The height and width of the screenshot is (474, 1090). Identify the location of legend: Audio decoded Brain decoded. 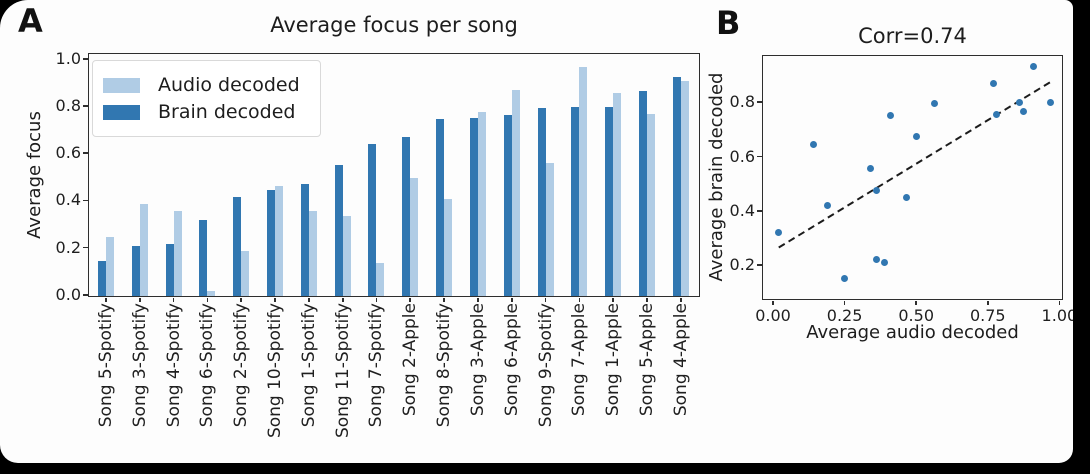
(206, 98).